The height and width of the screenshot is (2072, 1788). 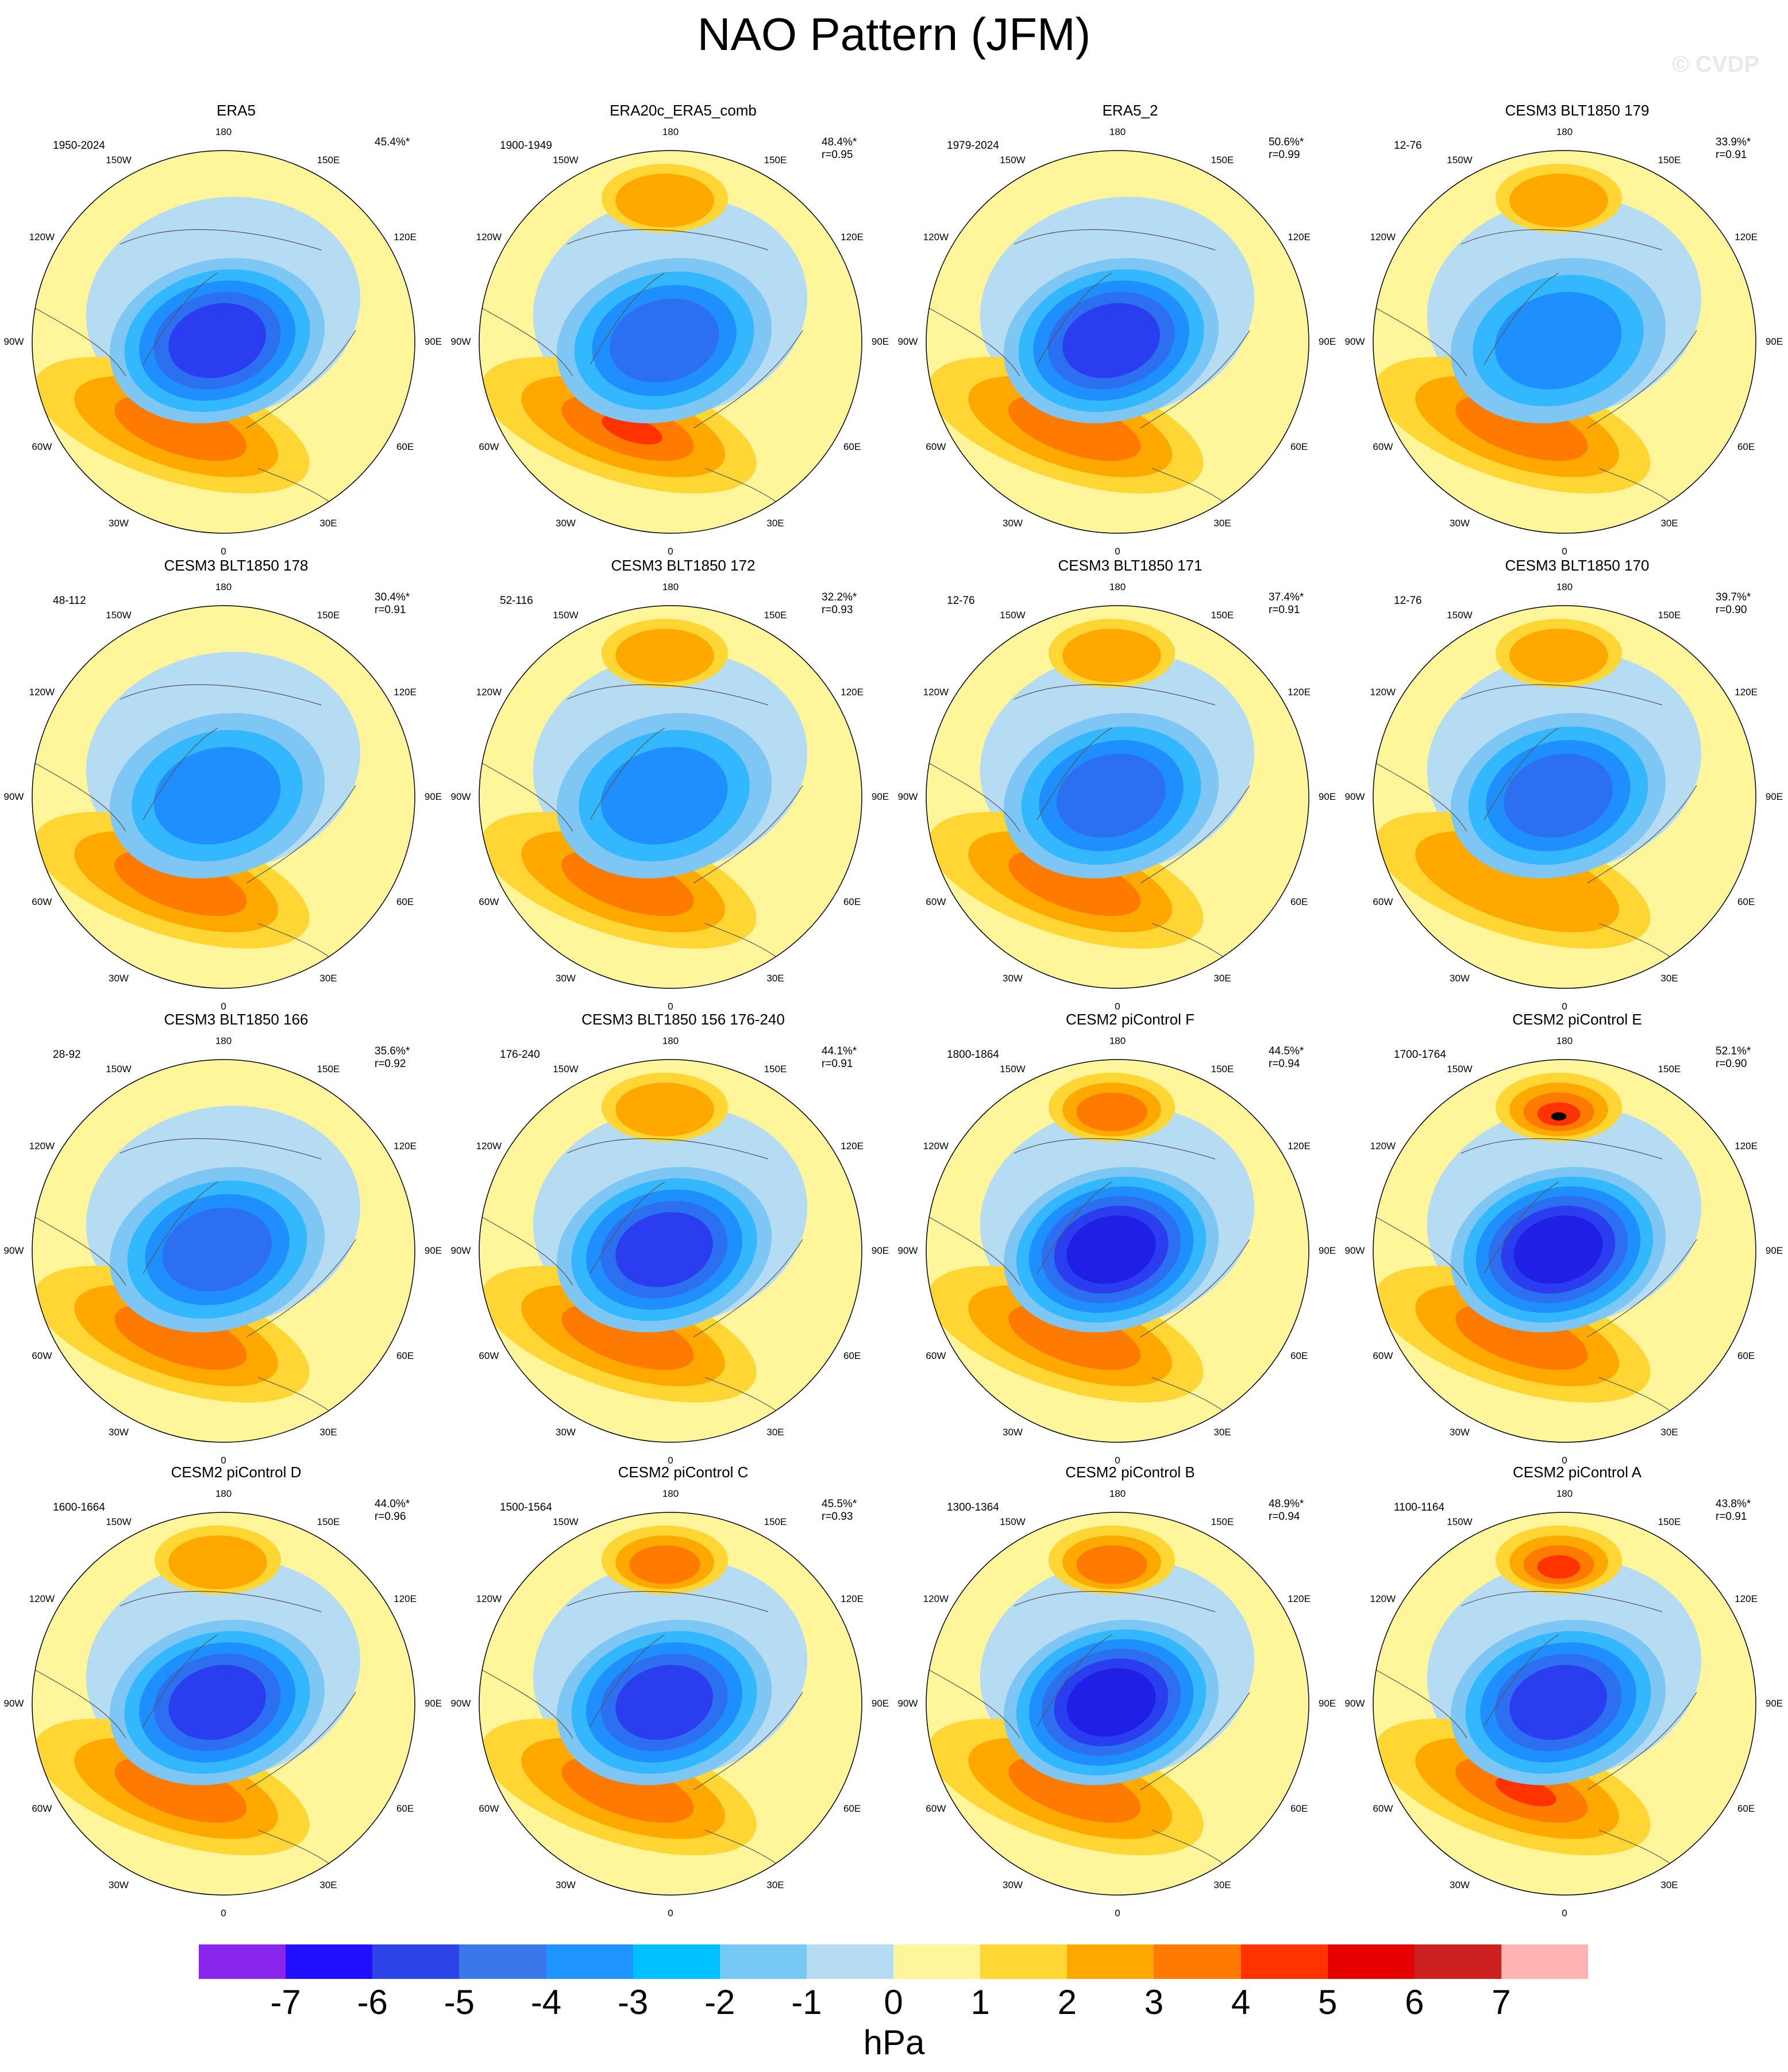 What do you see at coordinates (894, 2005) in the screenshot?
I see `colorbar-ticks: -7 -6 -5 -4 -3 -2 -1 0 1 2 3 4 5 6 7` at bounding box center [894, 2005].